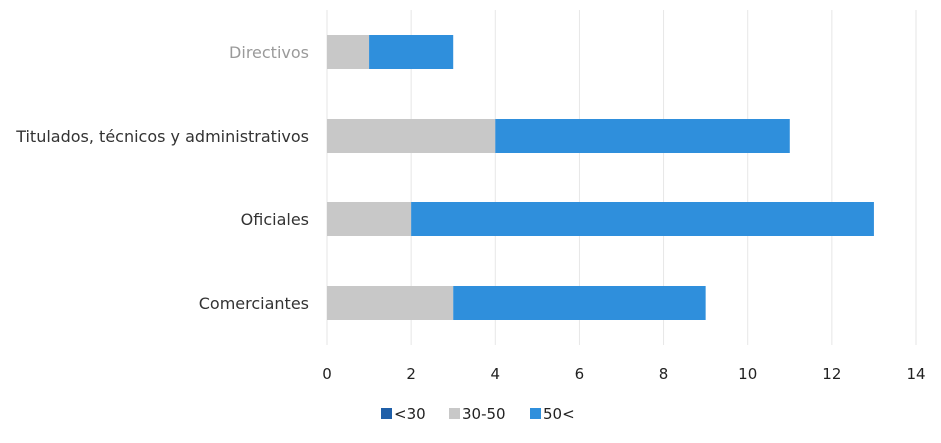  I want to click on legend: <30 30-50 50<, so click(478, 414).